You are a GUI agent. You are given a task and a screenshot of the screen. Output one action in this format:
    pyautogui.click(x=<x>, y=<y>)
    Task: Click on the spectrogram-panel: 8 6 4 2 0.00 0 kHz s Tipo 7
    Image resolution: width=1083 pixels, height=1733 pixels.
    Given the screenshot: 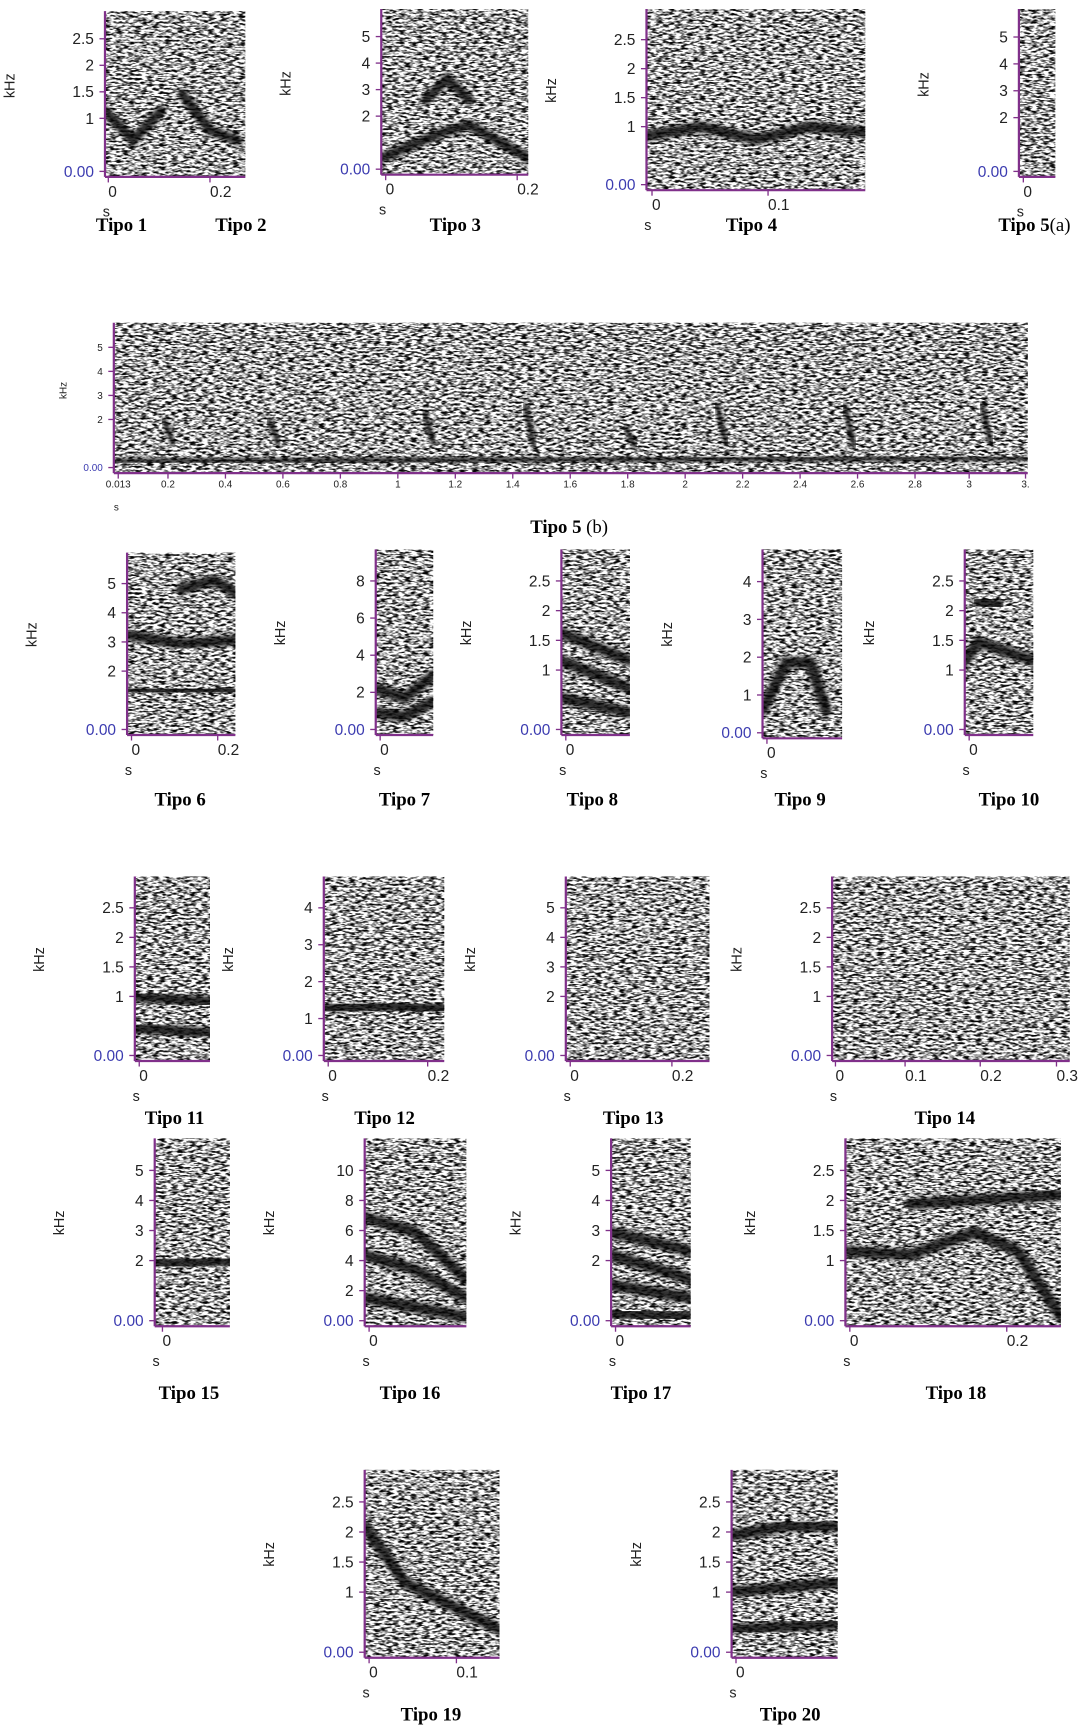 What is the action you would take?
    pyautogui.click(x=353, y=680)
    